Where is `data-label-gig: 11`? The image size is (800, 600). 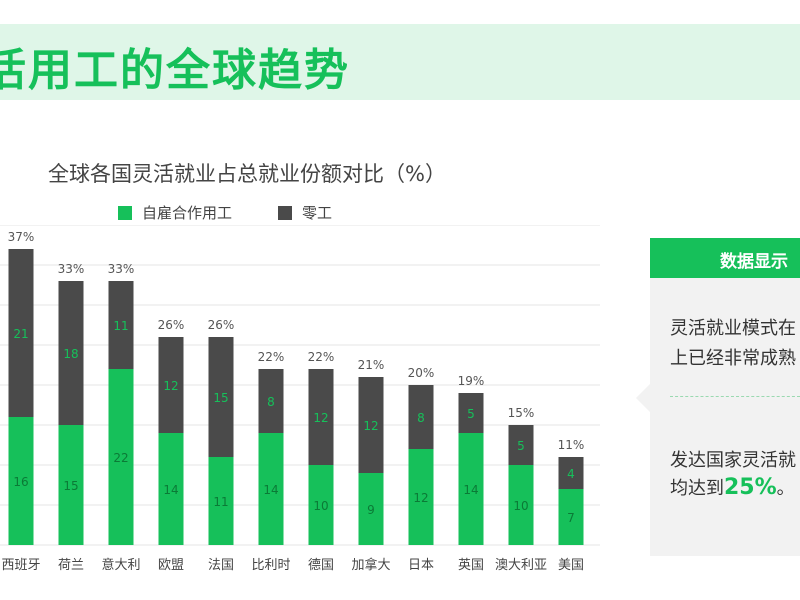 data-label-gig: 11 is located at coordinates (120, 326).